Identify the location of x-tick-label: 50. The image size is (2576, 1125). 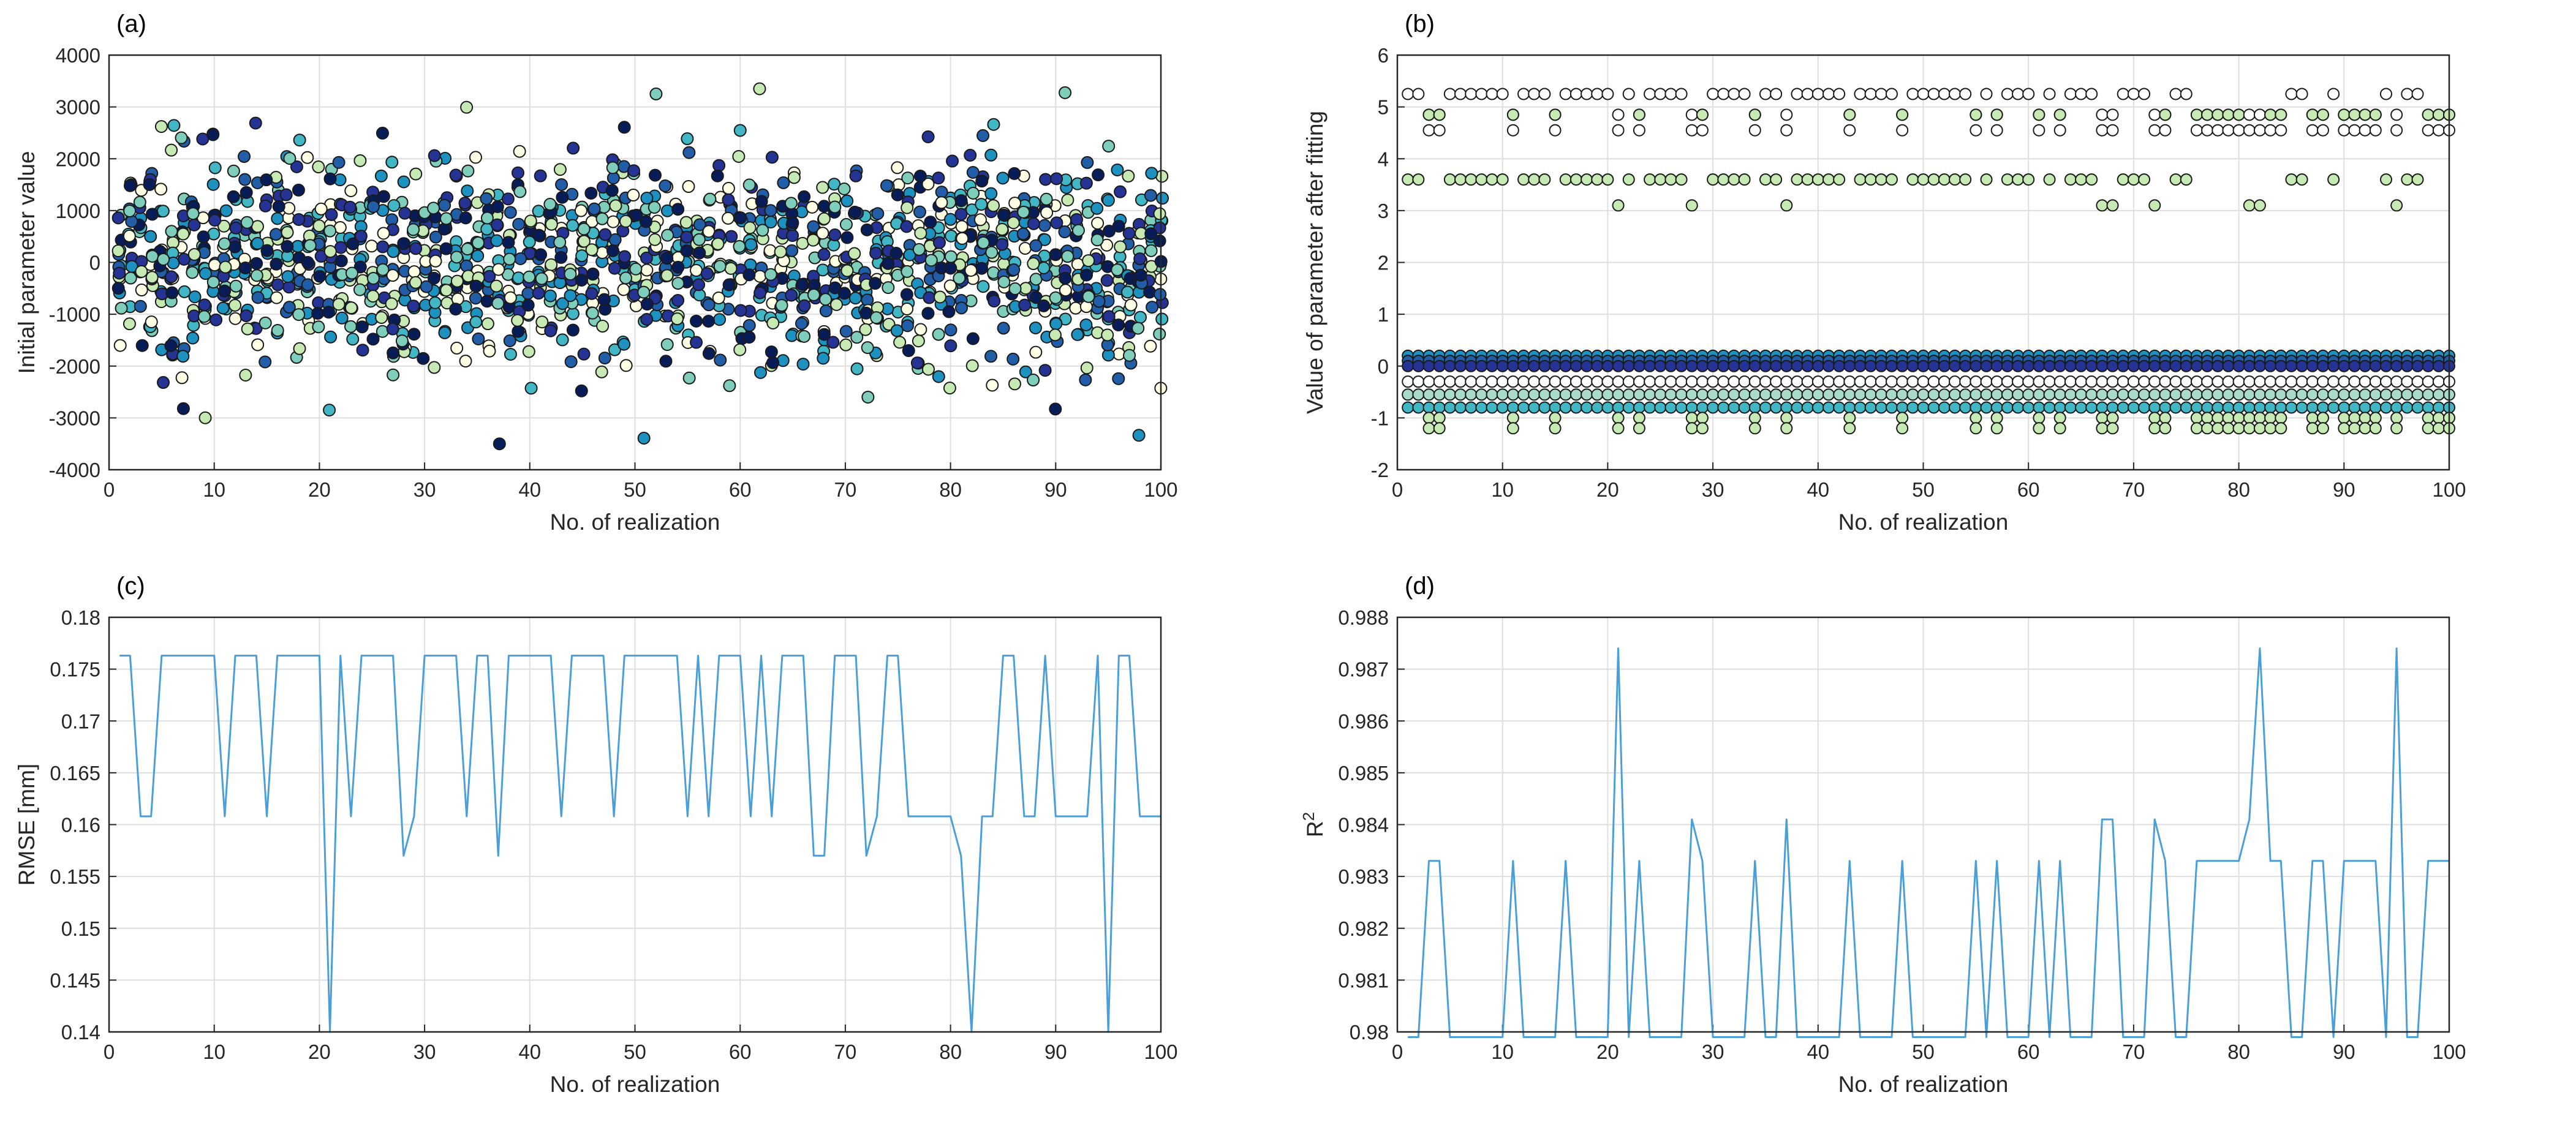
(1923, 1051).